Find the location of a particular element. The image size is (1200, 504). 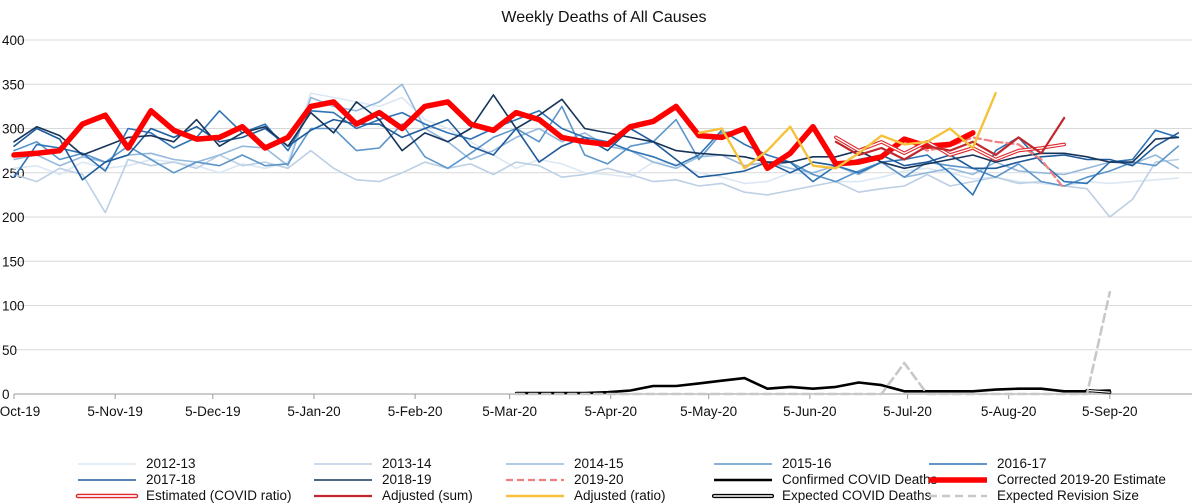

legend-label: Adjusted (sum) is located at coordinates (427, 495).